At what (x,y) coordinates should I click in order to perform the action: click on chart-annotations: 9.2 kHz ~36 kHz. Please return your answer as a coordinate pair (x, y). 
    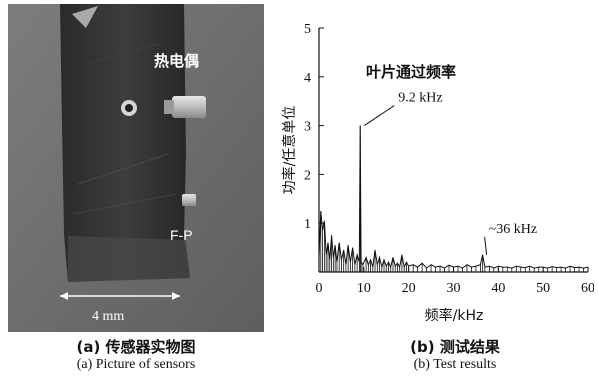
    Looking at the image, I should click on (450, 173).